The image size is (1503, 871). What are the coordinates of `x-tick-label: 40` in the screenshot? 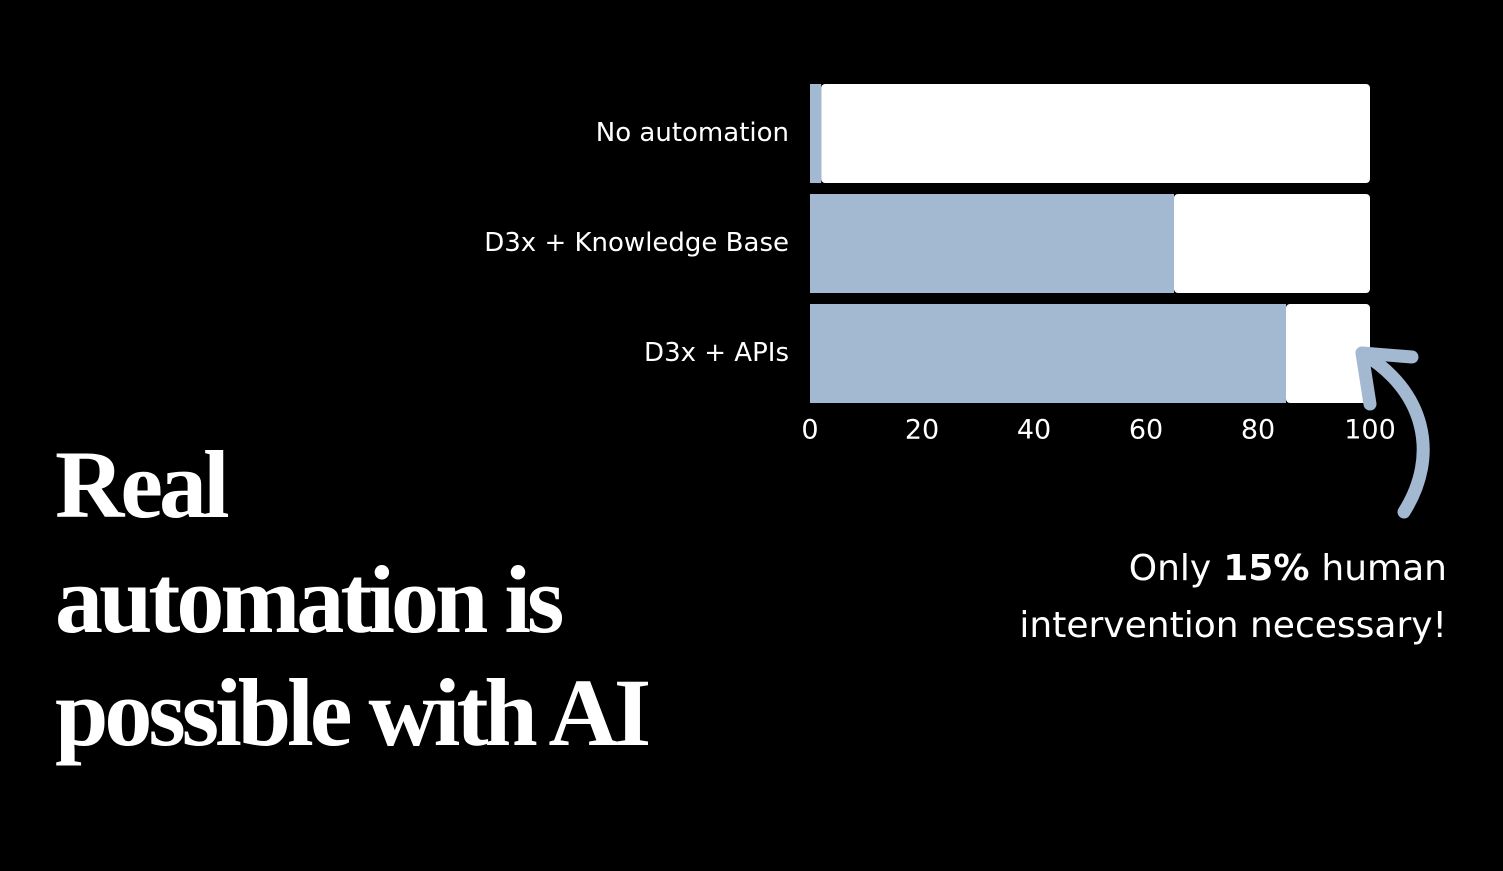 It's located at (1034, 430).